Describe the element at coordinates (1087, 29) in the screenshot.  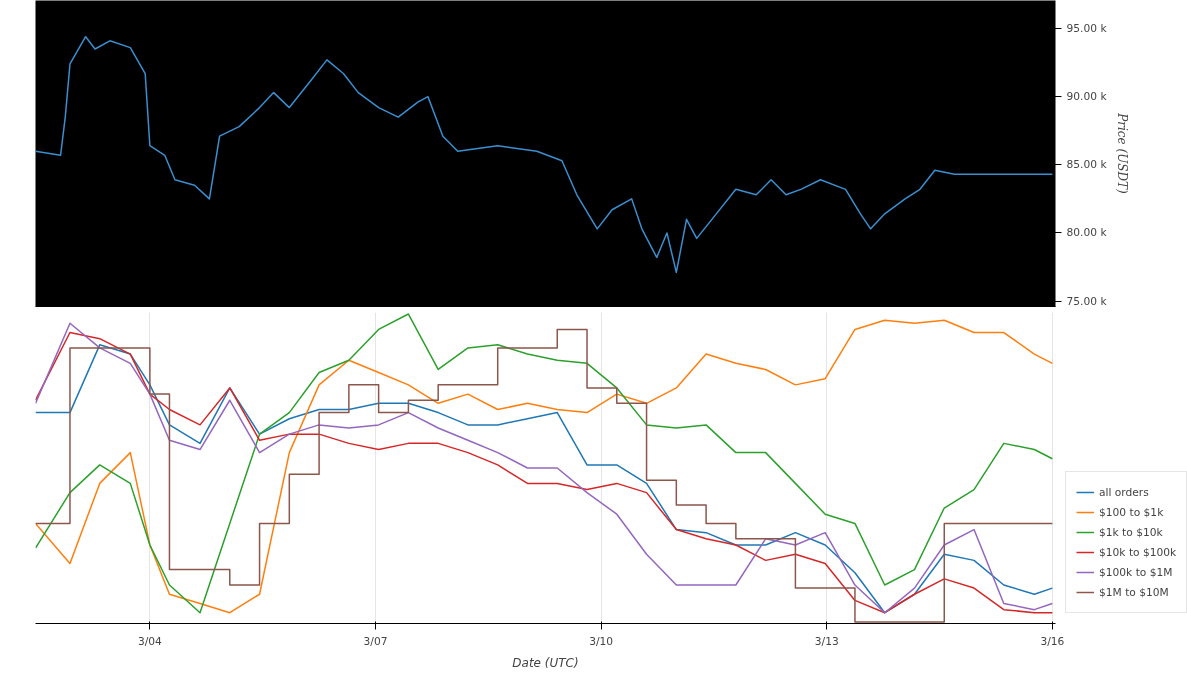
I see `y-tick-label: 95.00 k` at that location.